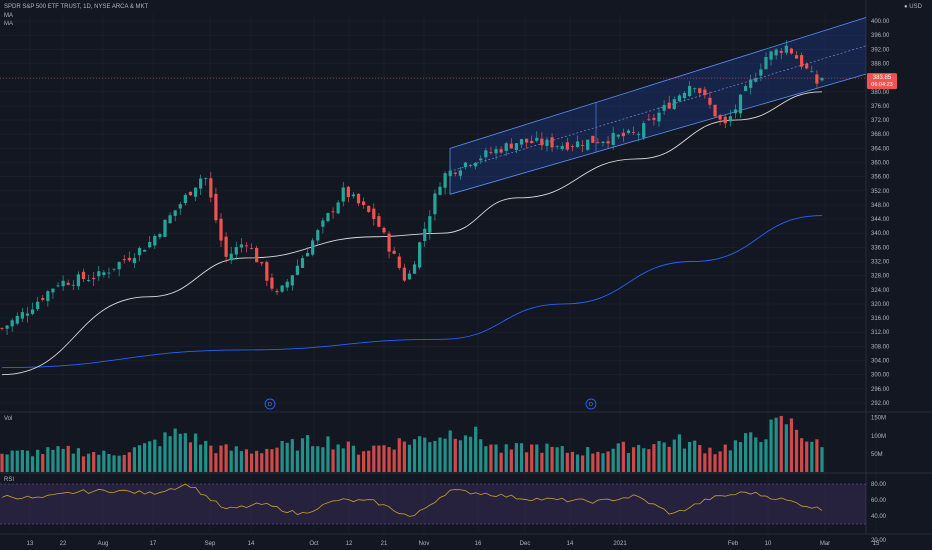  I want to click on regression-channel, so click(658, 106).